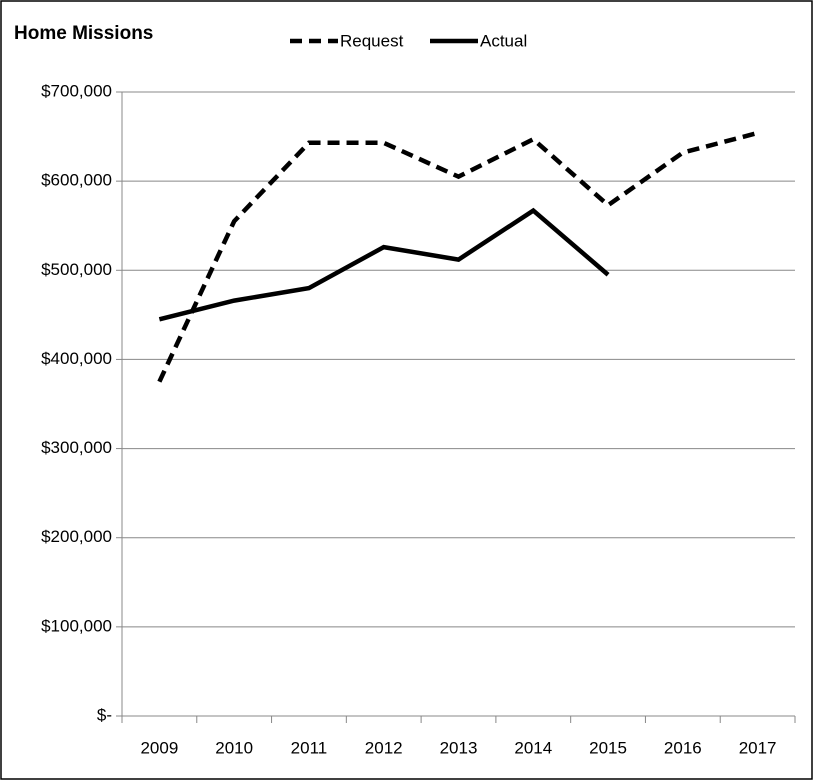 The width and height of the screenshot is (813, 780). What do you see at coordinates (309, 747) in the screenshot?
I see `x-tick-label: 2011` at bounding box center [309, 747].